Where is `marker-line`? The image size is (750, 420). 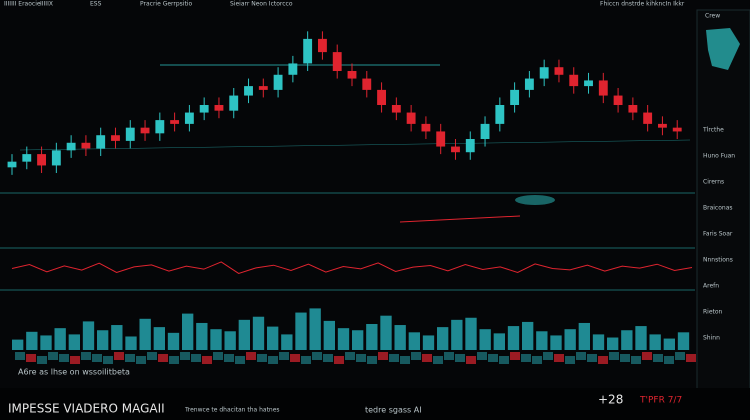
marker-line is located at coordinates (460, 219).